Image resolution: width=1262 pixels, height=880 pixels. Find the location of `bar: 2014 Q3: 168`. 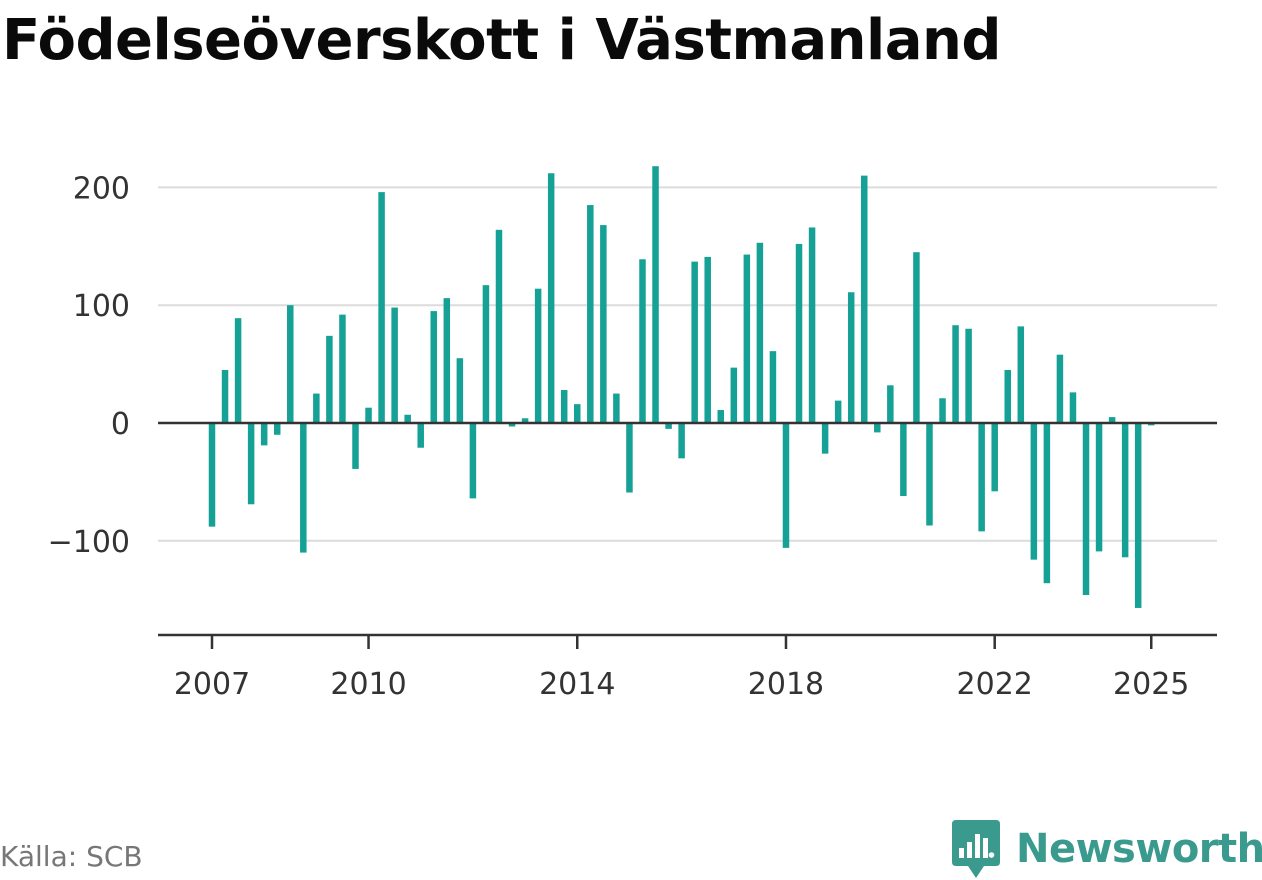

bar: 2014 Q3: 168 is located at coordinates (603, 324).